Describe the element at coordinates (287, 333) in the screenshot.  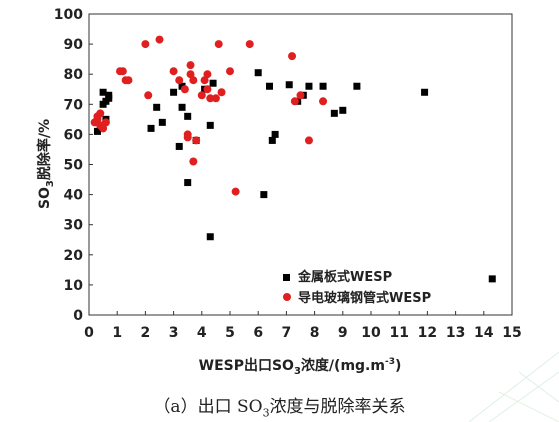
I see `x-tick-label: 7` at that location.